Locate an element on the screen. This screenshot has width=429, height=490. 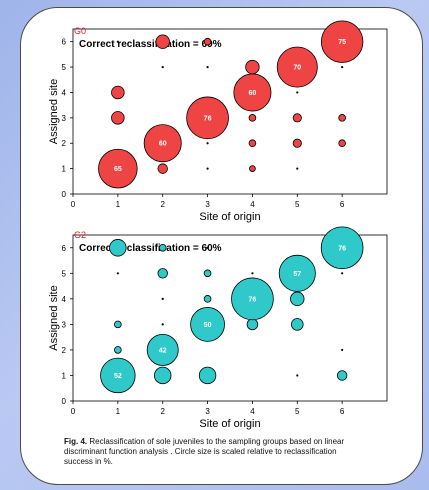
chart2-tag: G2 is located at coordinates (80, 235).